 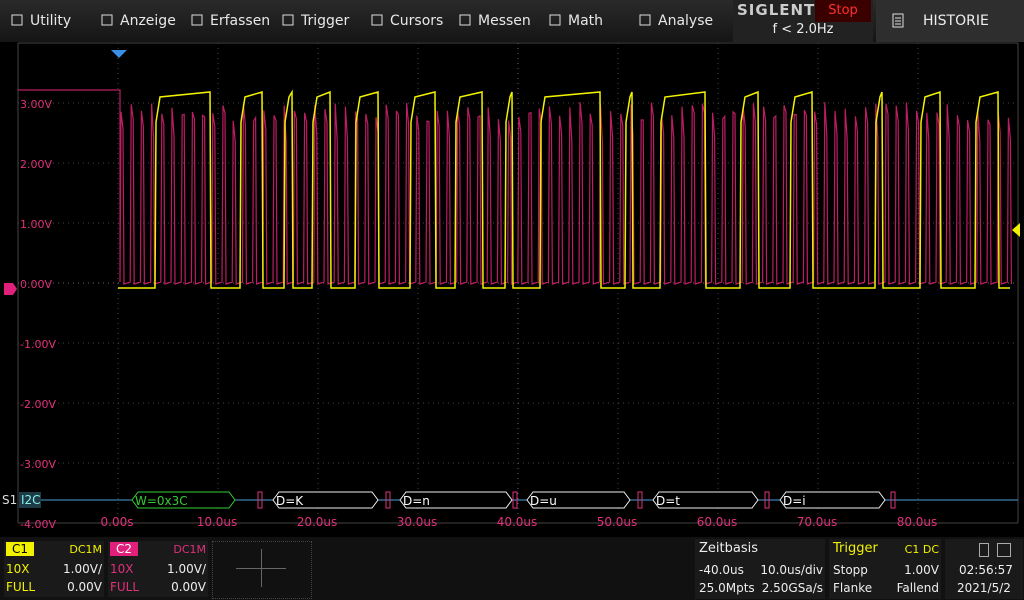 What do you see at coordinates (717, 522) in the screenshot?
I see `x-axis-label: 60.0us` at bounding box center [717, 522].